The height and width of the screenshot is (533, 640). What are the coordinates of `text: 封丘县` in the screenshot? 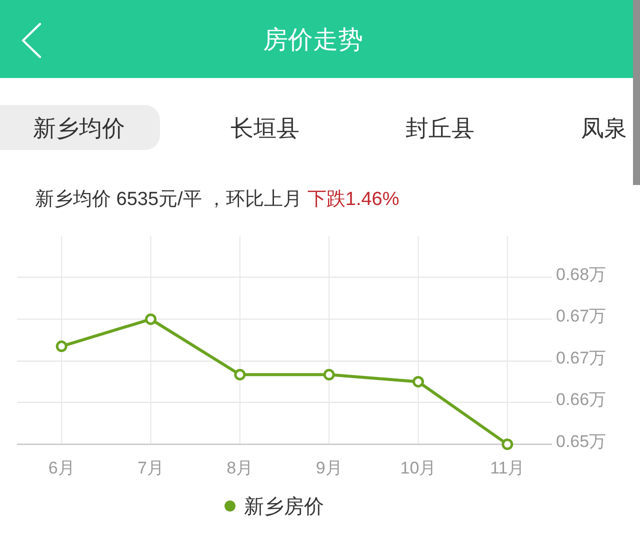 It's located at (440, 128).